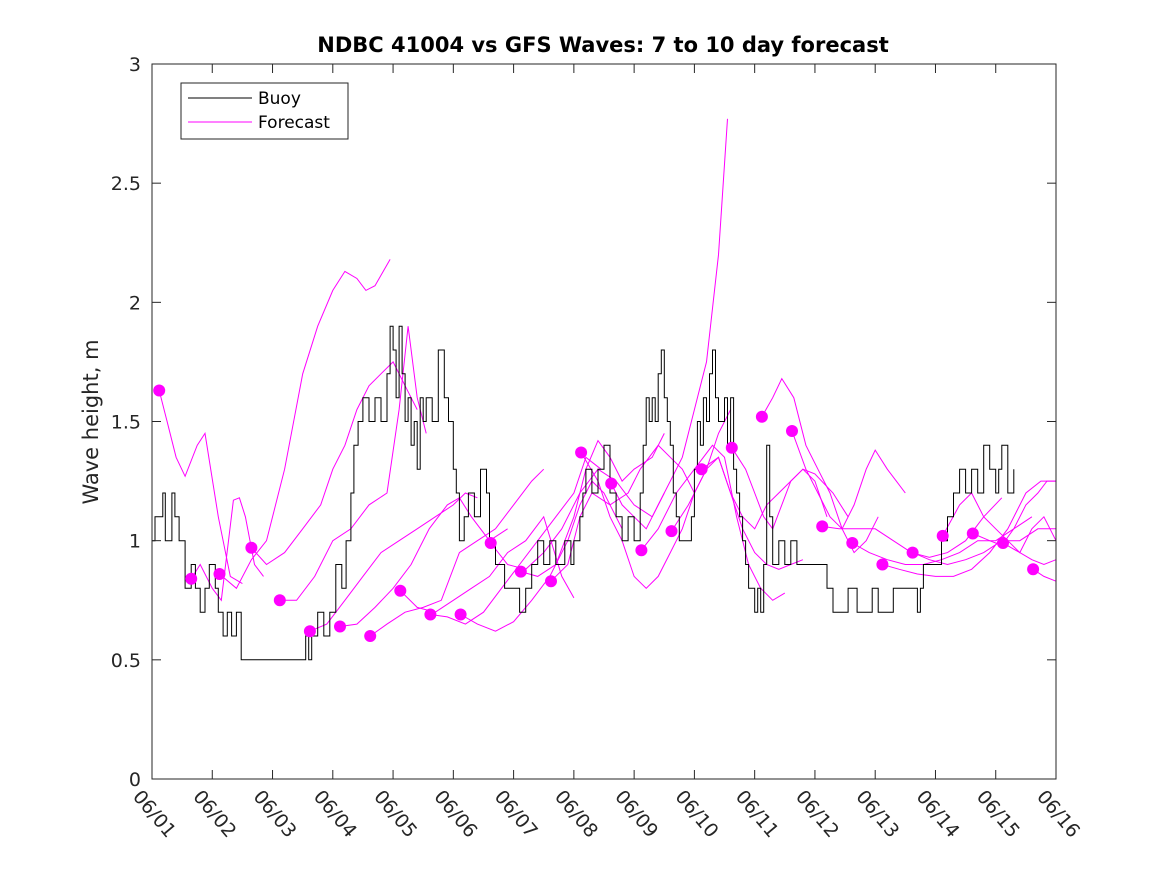  I want to click on legend: Buoy Forecast, so click(264, 111).